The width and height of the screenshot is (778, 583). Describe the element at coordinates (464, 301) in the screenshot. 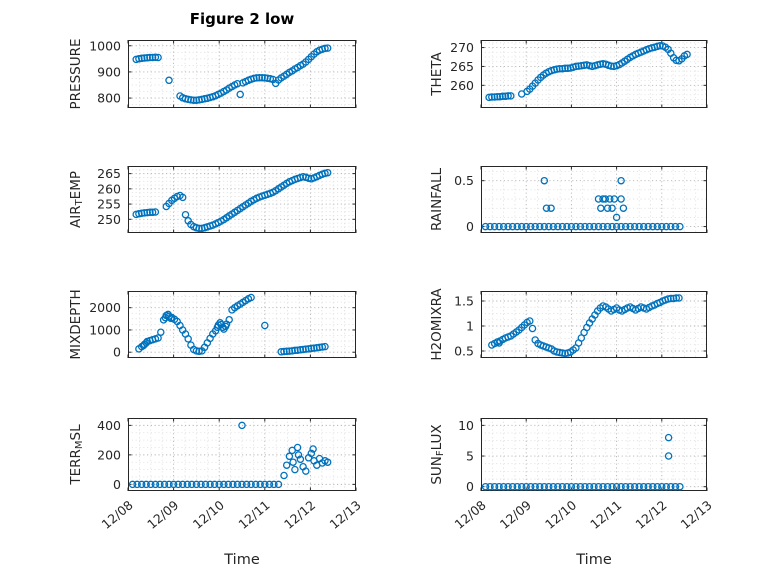

I see `y-tick-label: 1.5` at that location.